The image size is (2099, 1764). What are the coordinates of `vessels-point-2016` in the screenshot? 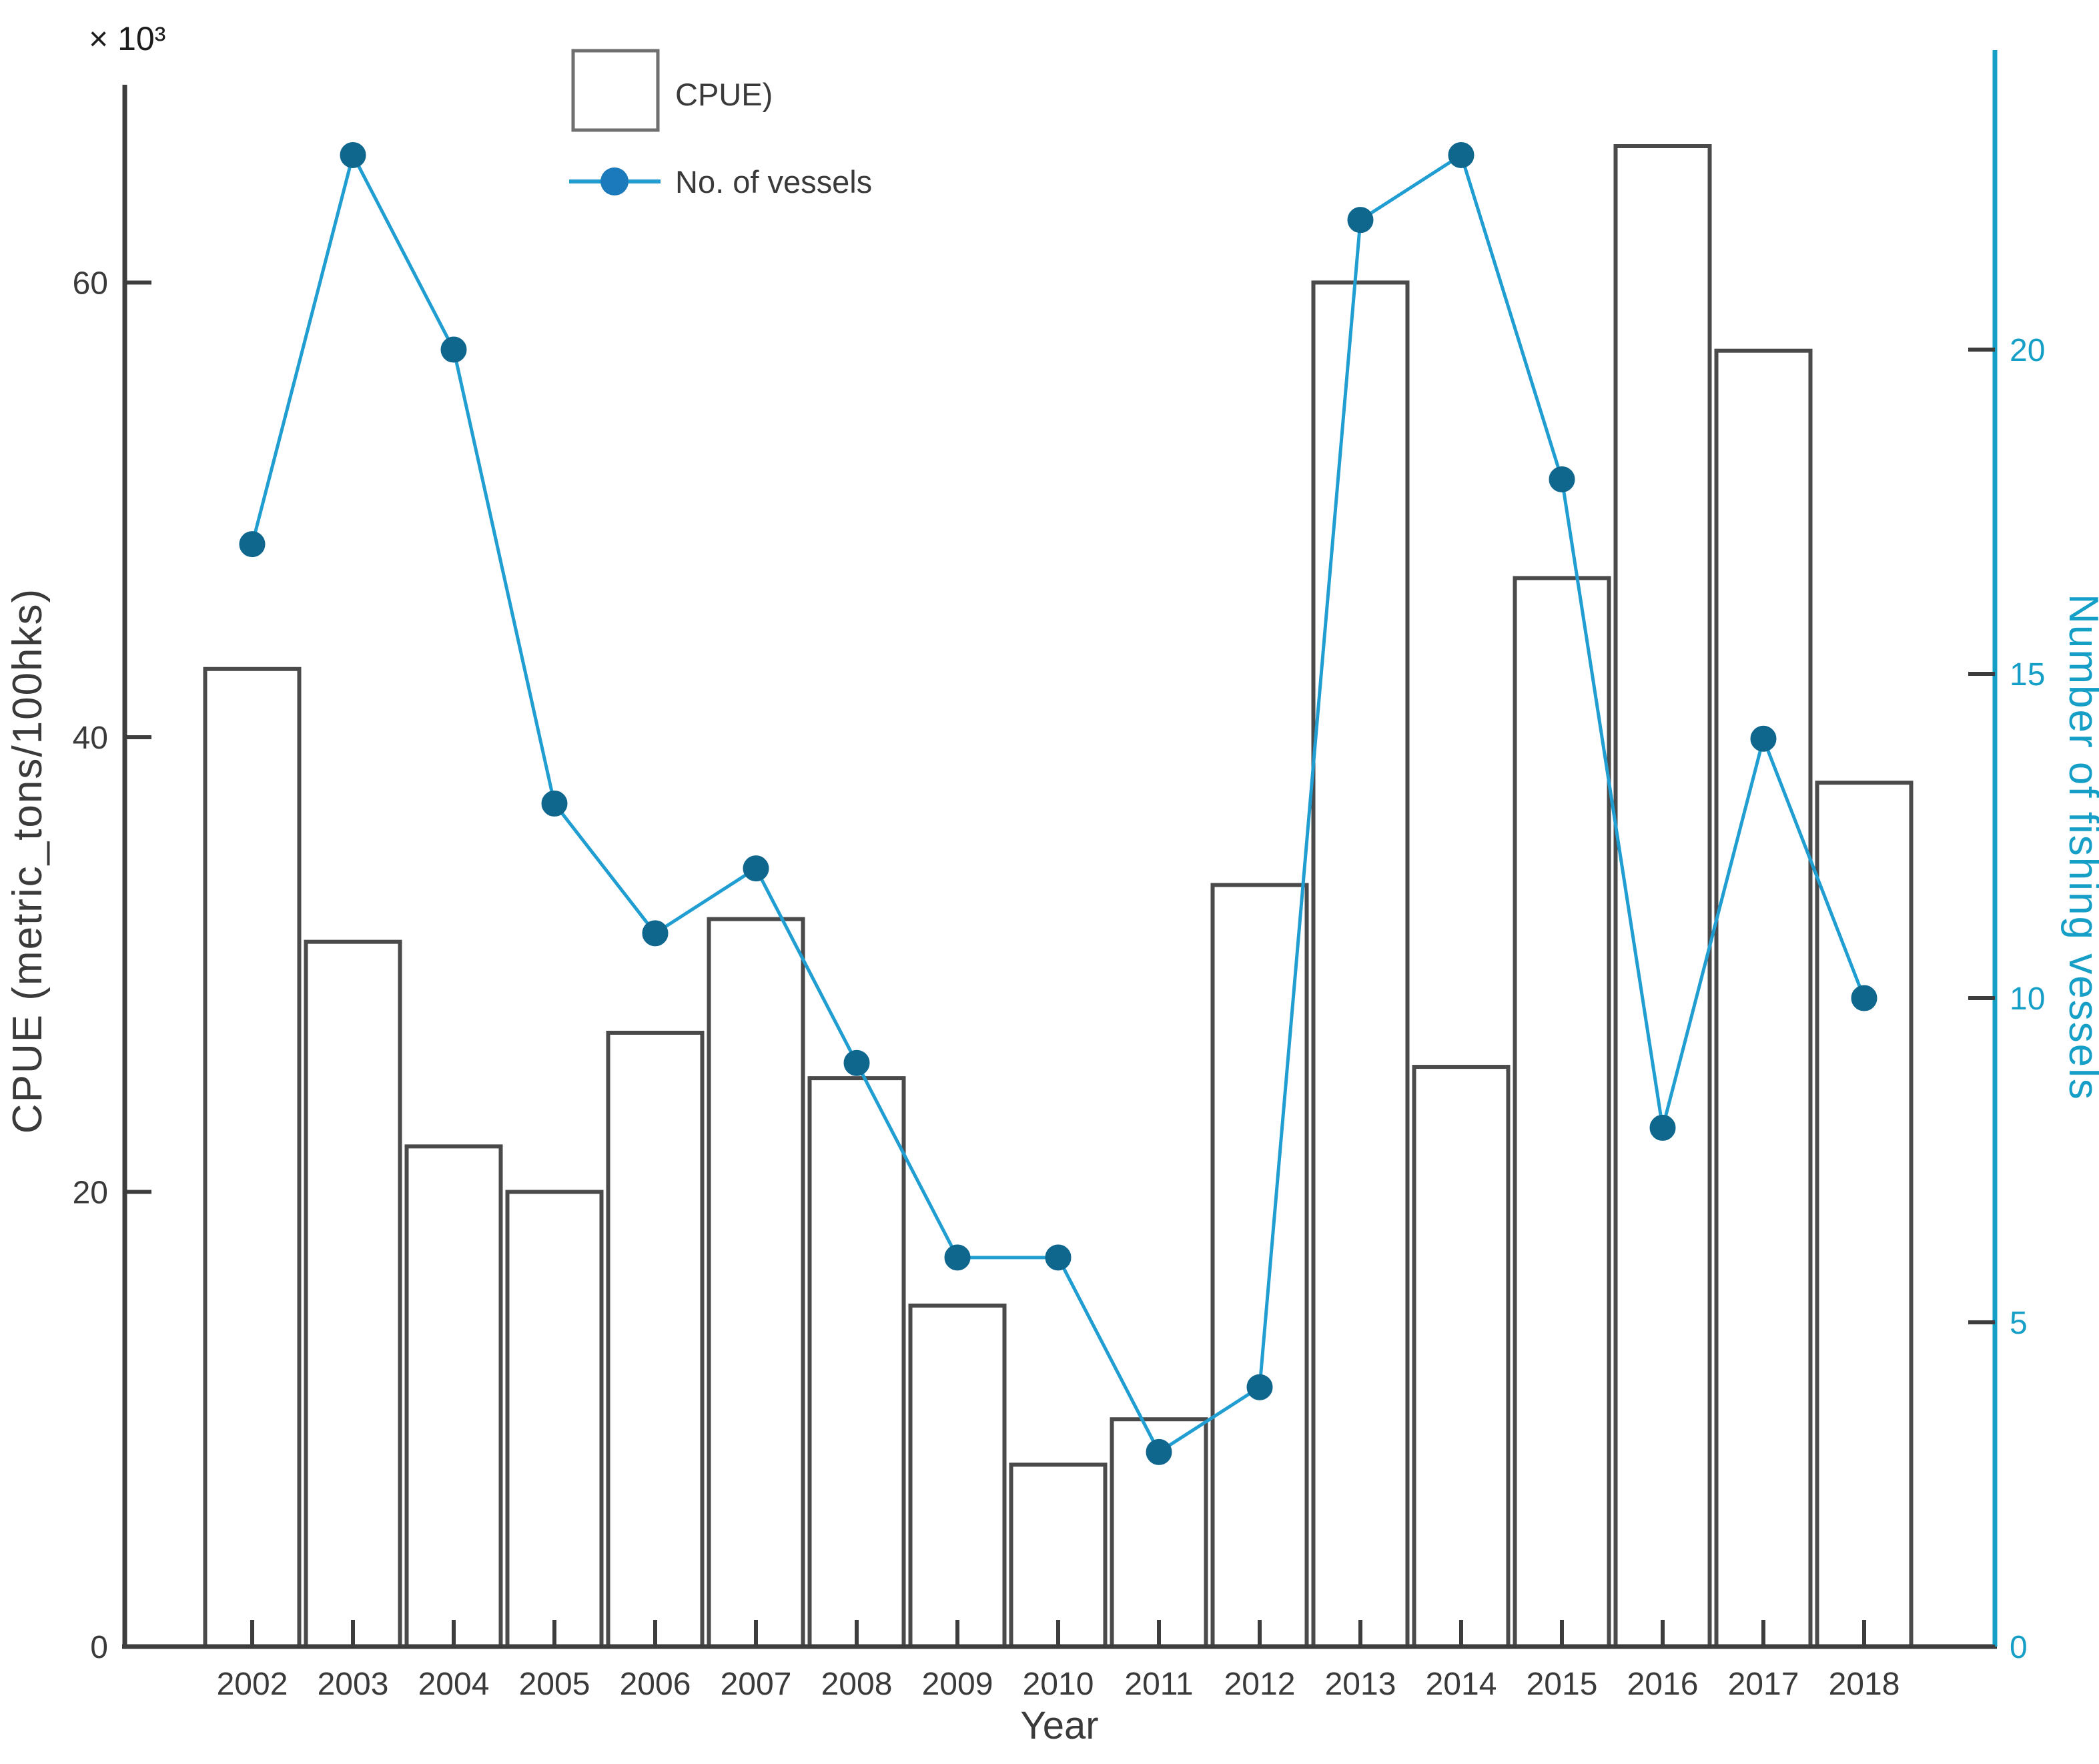 It's located at (1663, 1127).